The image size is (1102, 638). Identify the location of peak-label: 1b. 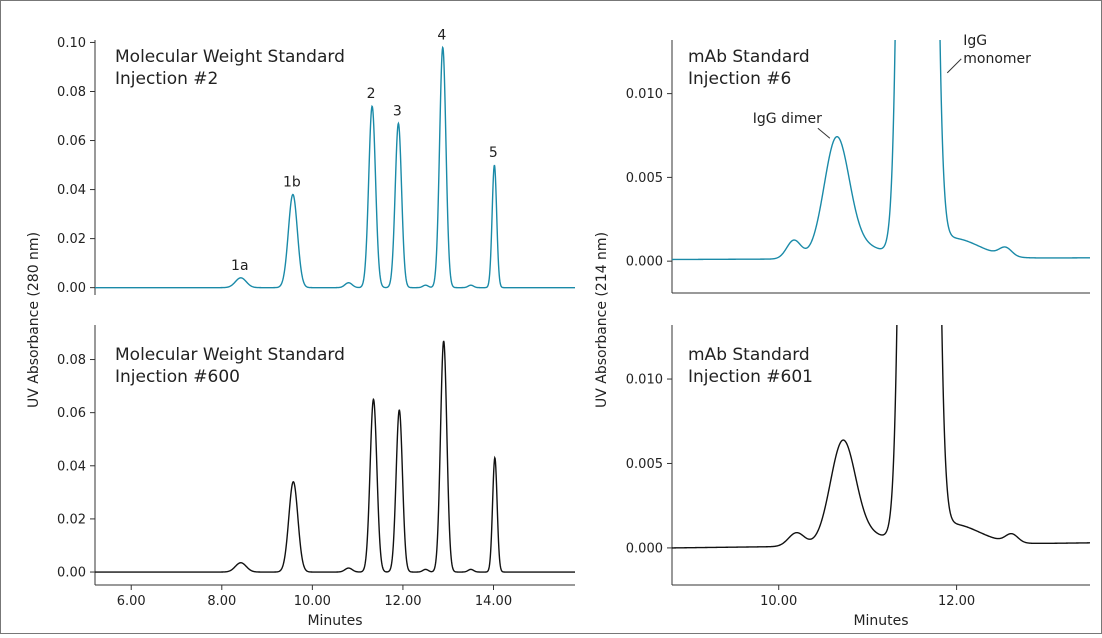
(292, 182).